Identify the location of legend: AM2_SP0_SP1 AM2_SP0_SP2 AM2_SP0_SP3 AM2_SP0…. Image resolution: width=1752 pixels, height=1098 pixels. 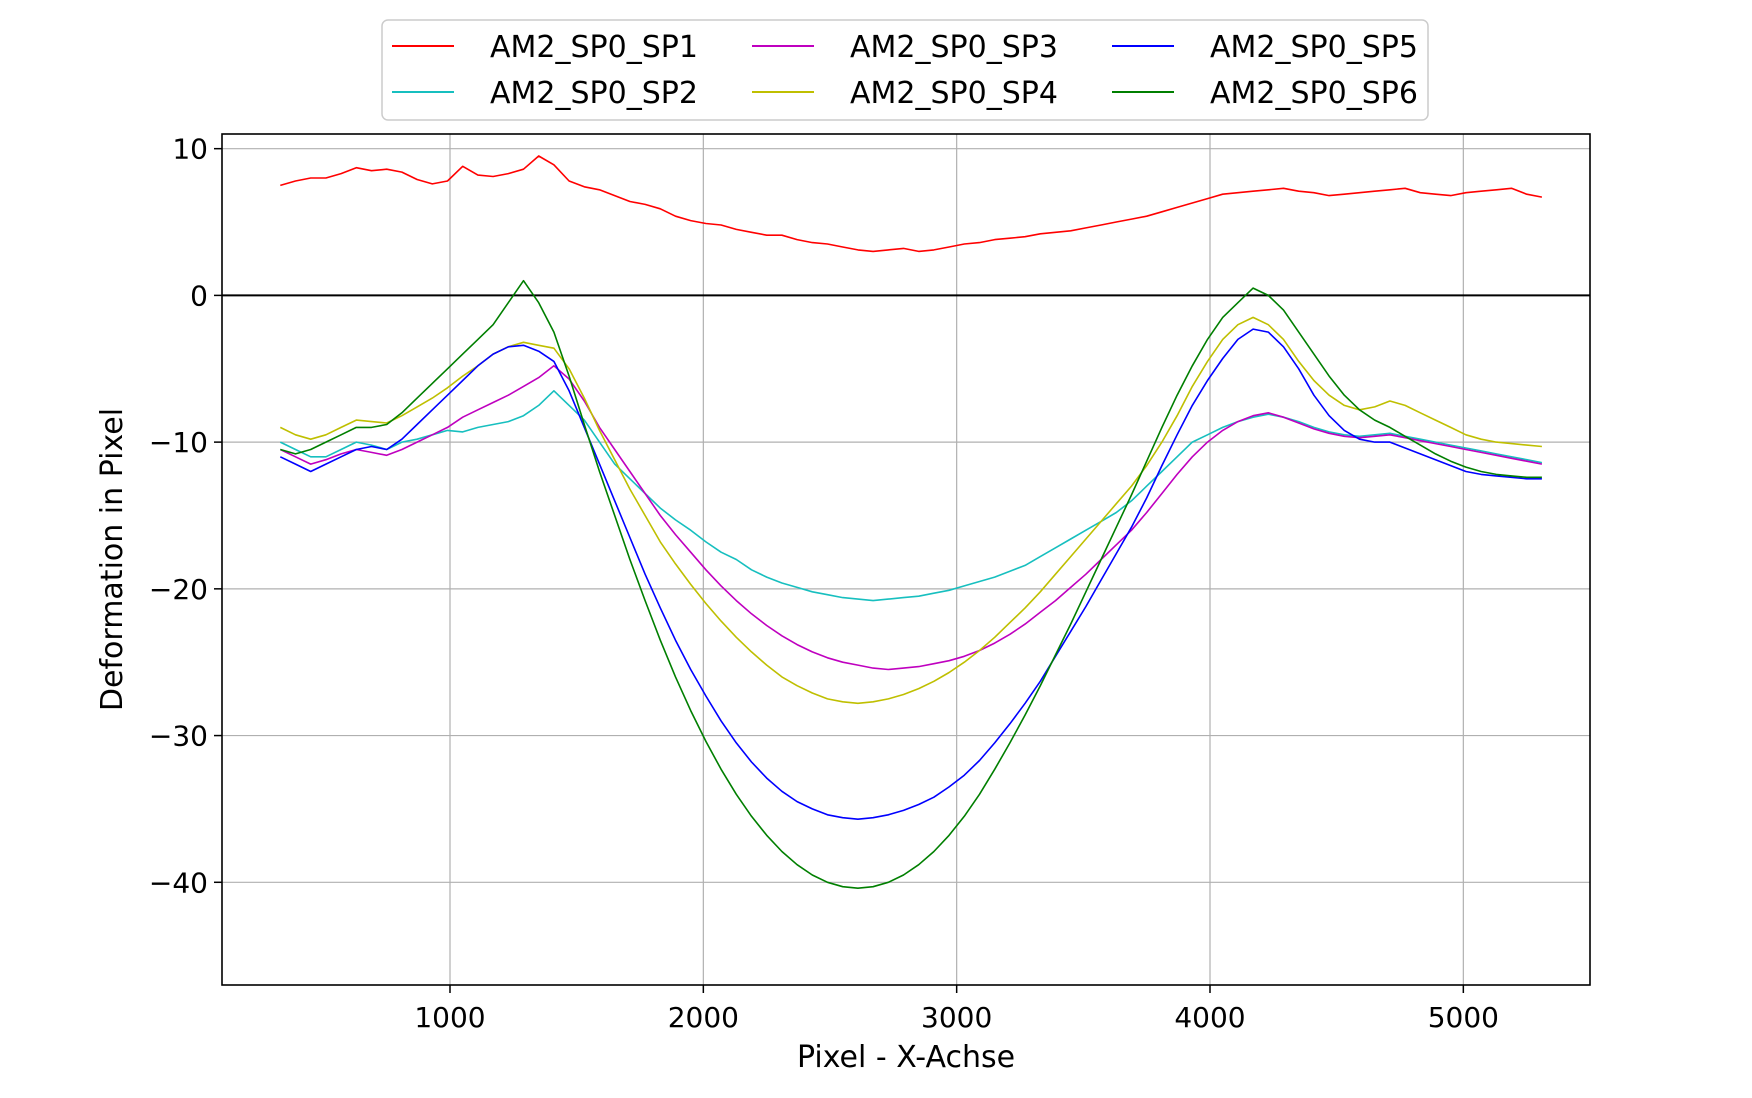
(905, 70).